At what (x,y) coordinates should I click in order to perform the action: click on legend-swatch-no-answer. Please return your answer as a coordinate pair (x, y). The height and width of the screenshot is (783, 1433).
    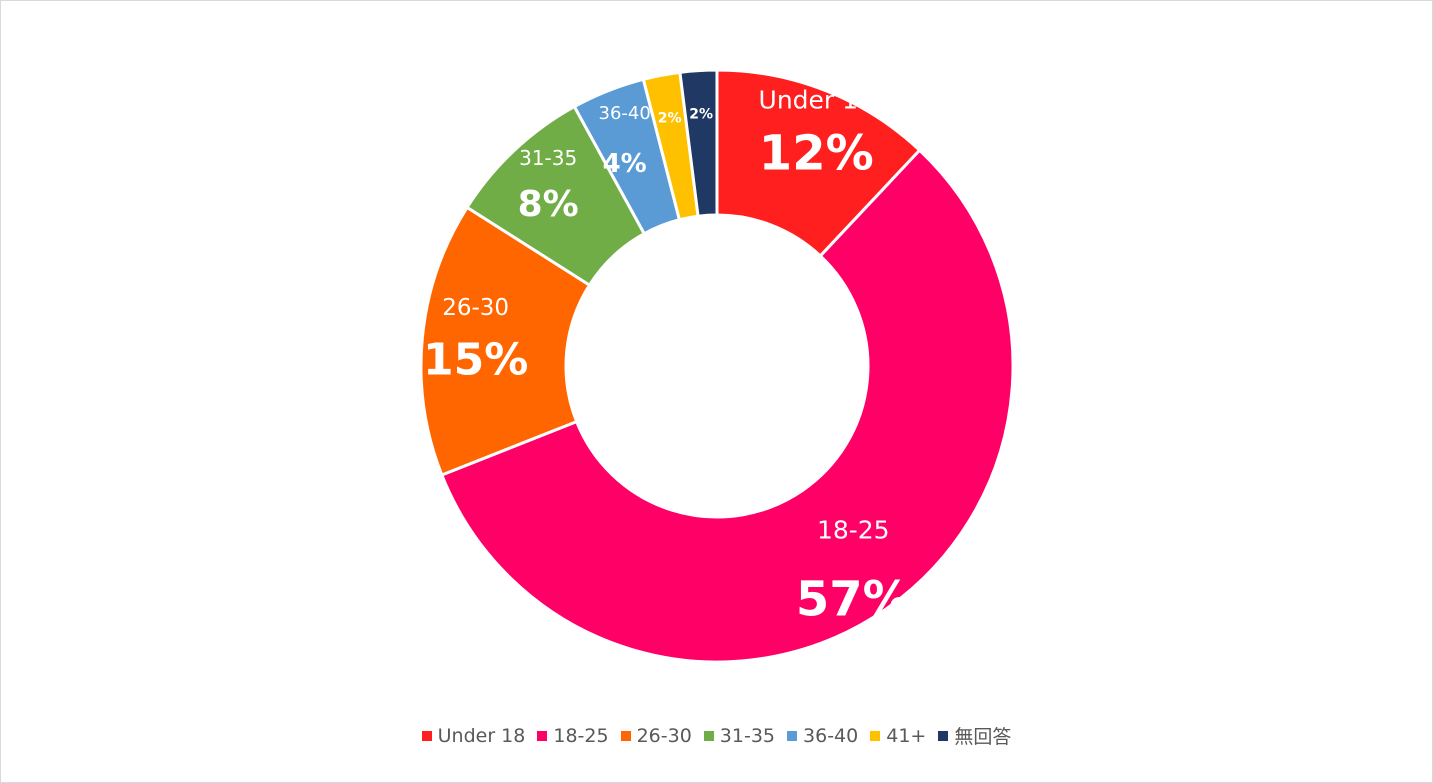
    Looking at the image, I should click on (943, 735).